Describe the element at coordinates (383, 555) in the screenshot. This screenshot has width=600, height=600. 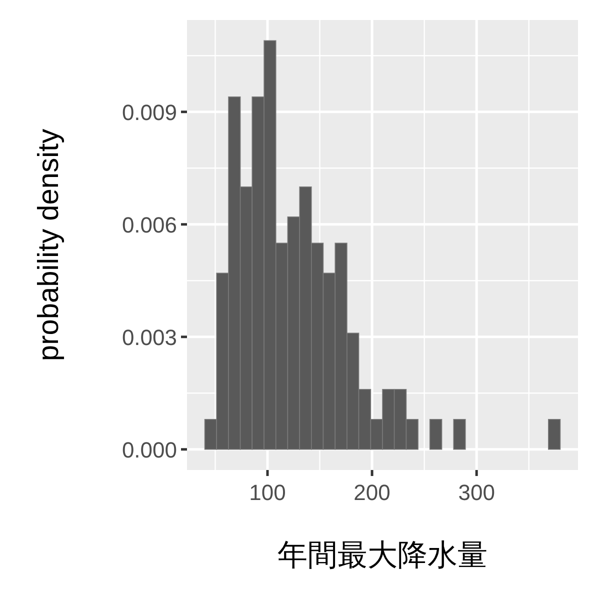
I see `x-axis-title: 年間最大降水量` at that location.